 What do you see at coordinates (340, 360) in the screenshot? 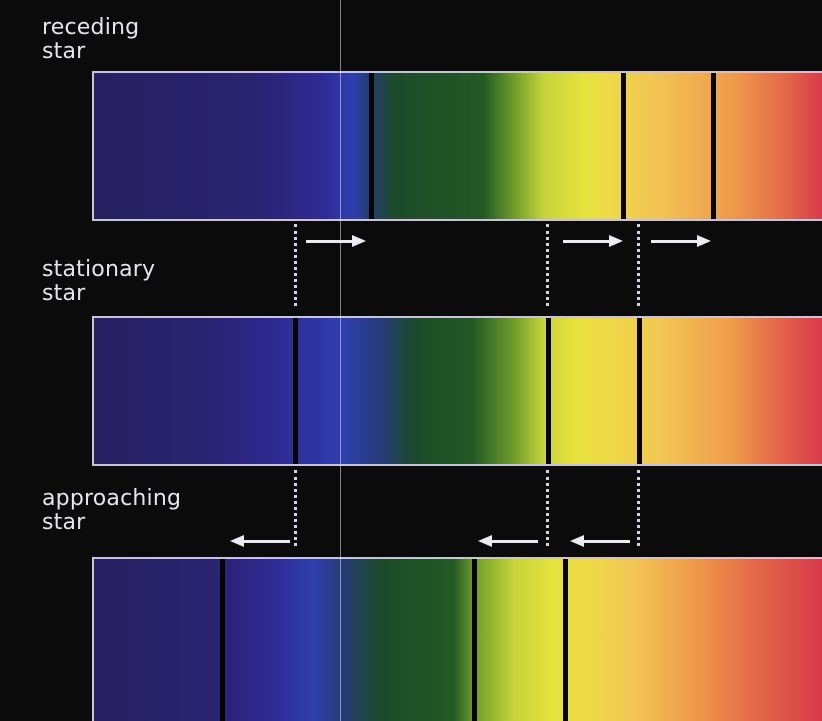
I see `reference-line` at bounding box center [340, 360].